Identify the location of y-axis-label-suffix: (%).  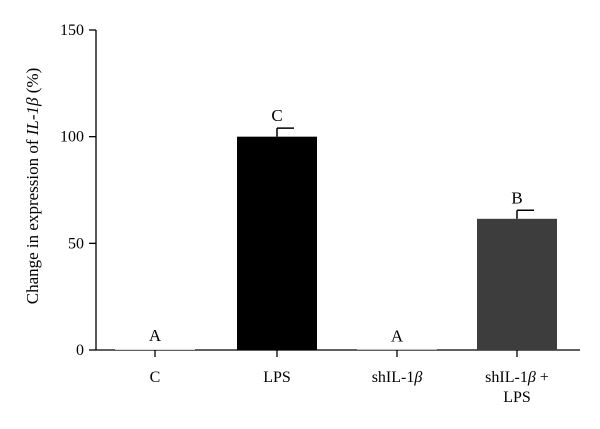
(32, 83).